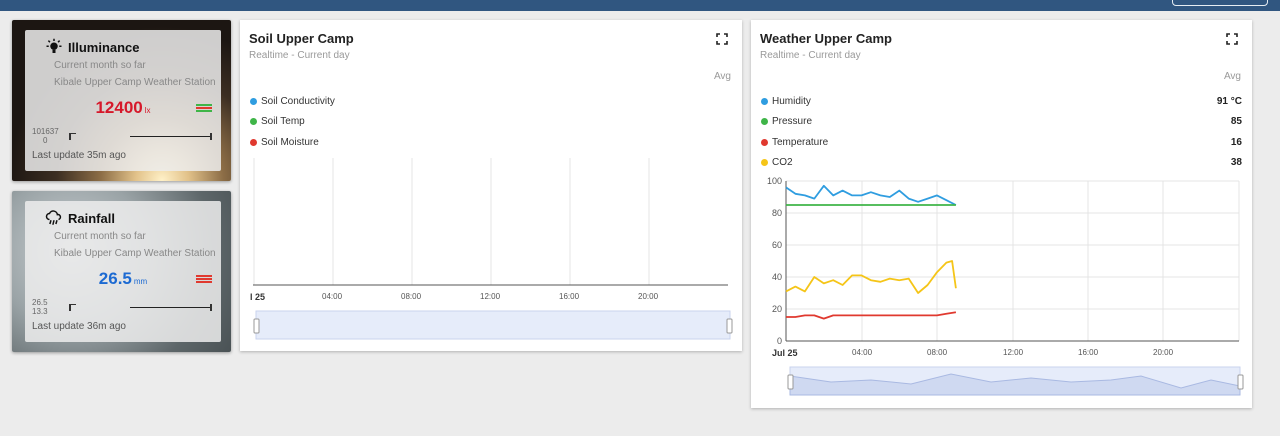 This screenshot has height=436, width=1280. I want to click on series-line-co2, so click(871, 277).